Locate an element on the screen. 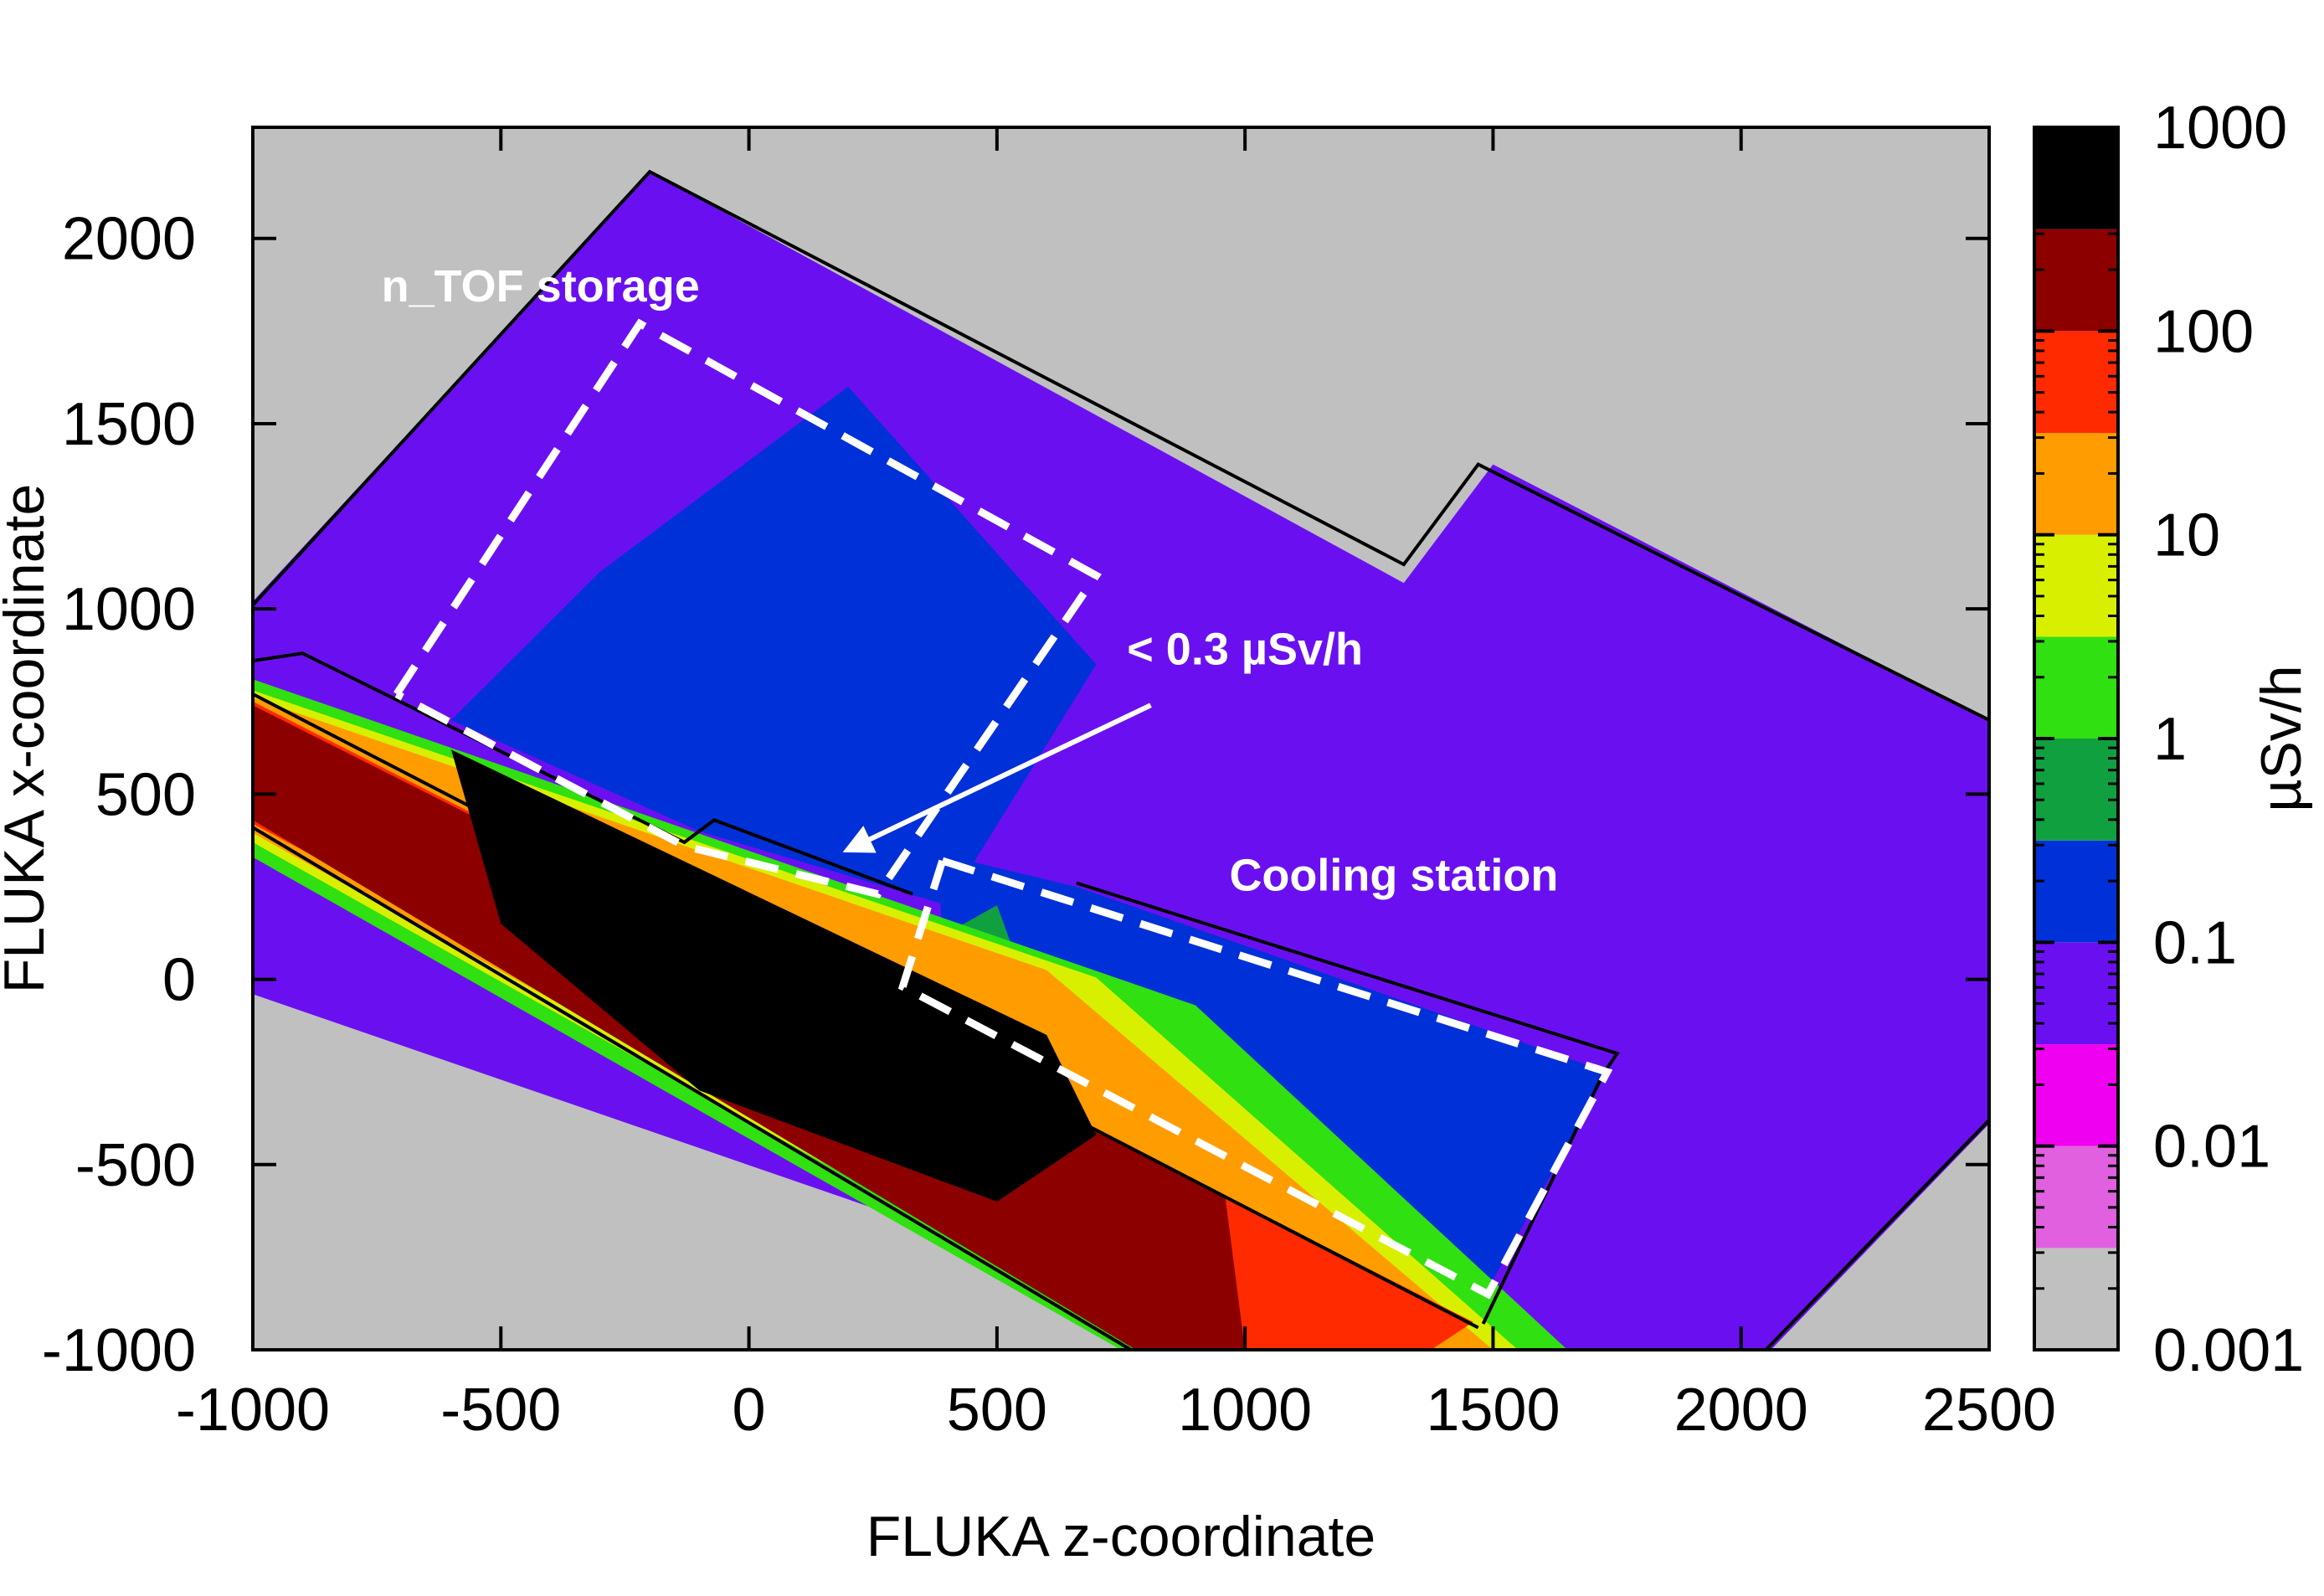  y-tick-label: 1000 is located at coordinates (129, 609).